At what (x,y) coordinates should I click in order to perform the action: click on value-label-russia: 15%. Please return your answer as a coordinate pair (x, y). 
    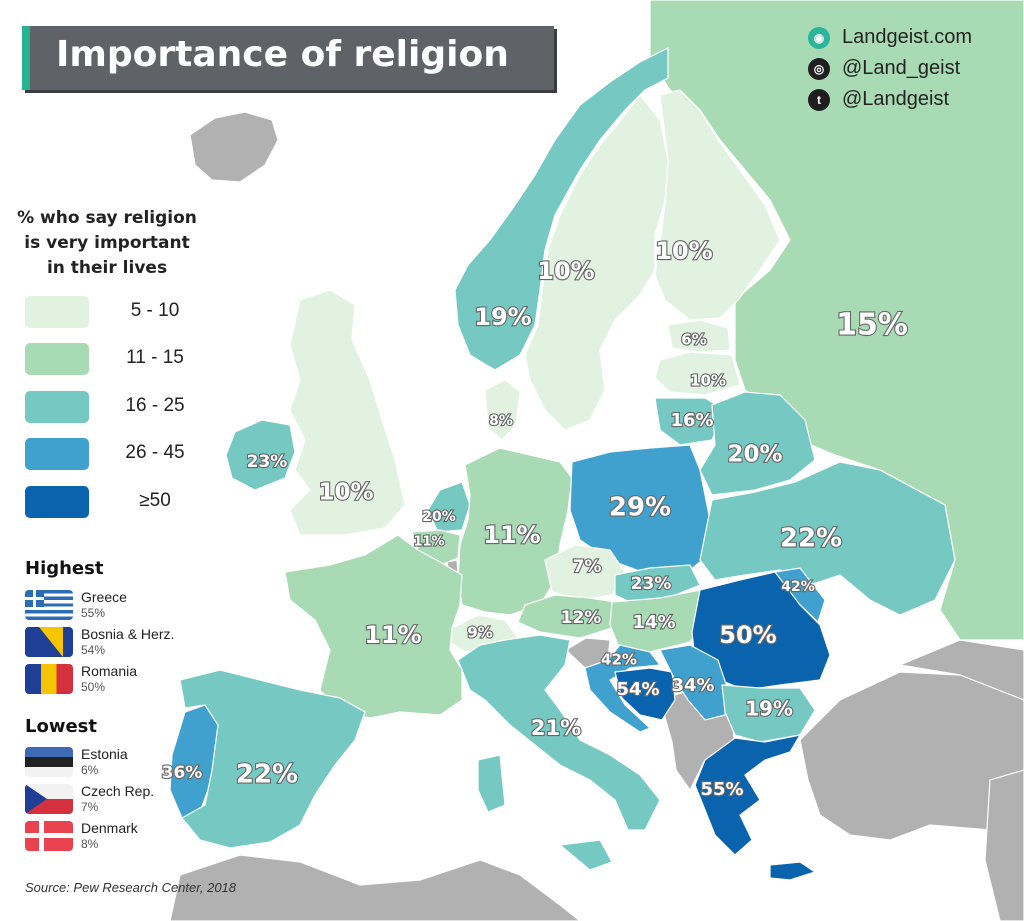
    Looking at the image, I should click on (872, 325).